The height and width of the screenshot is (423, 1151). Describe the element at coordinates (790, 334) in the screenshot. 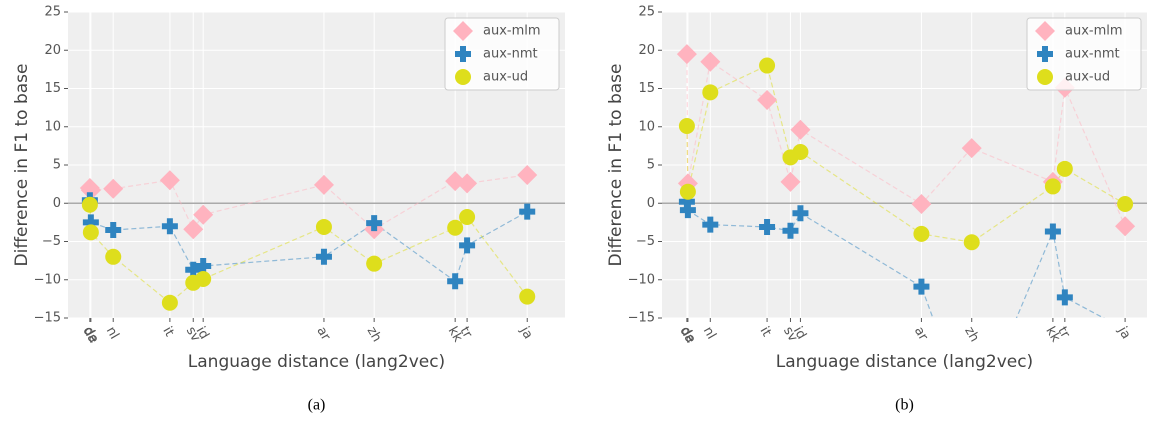

I see `x-tick-label: sv` at that location.